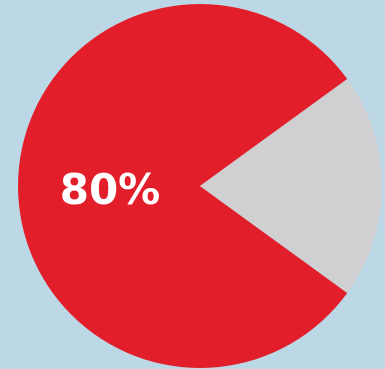  What do you see at coordinates (110, 189) in the screenshot?
I see `pie-slice-label-main: 80%` at bounding box center [110, 189].